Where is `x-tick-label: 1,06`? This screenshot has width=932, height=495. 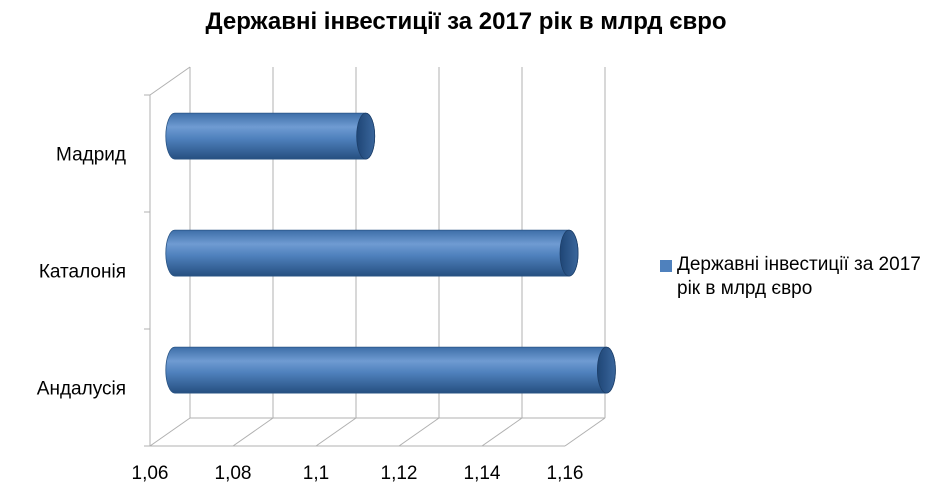
x-tick-label: 1,06 is located at coordinates (150, 473).